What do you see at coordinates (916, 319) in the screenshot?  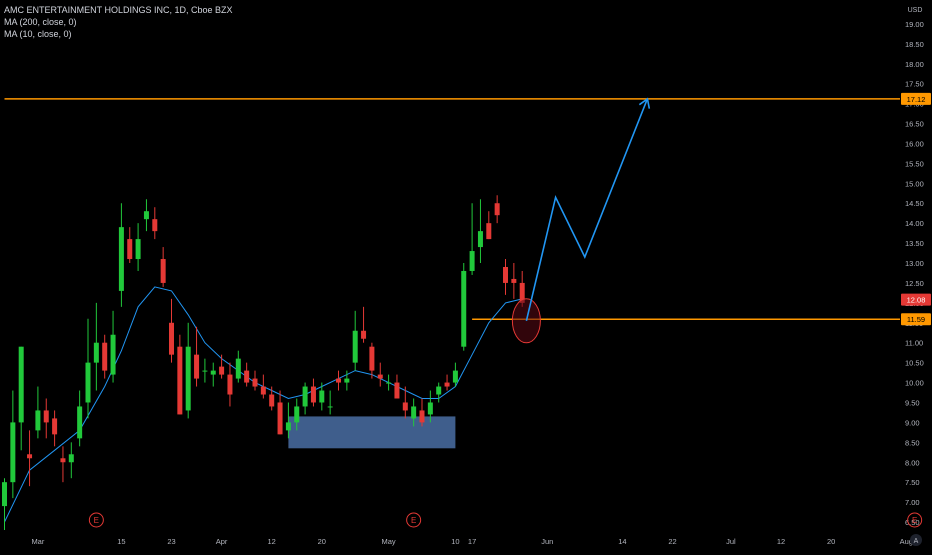 I see `level-price-label: 11.59` at bounding box center [916, 319].